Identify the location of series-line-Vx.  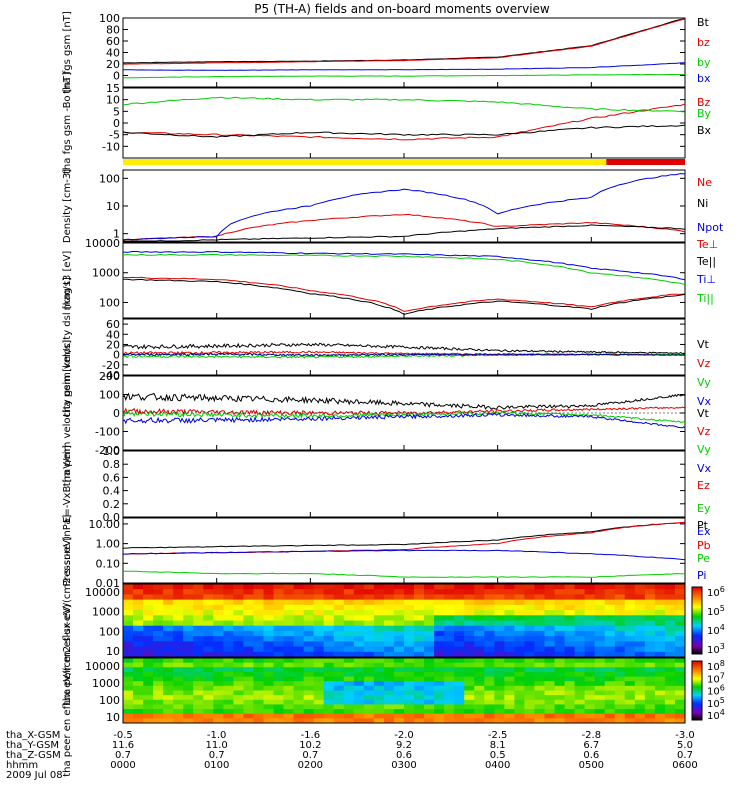
(404, 420).